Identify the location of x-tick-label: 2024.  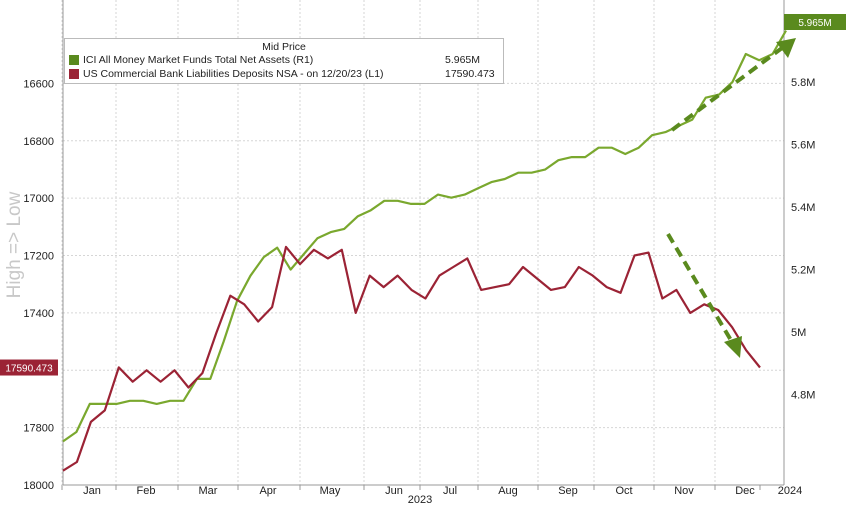
(790, 491).